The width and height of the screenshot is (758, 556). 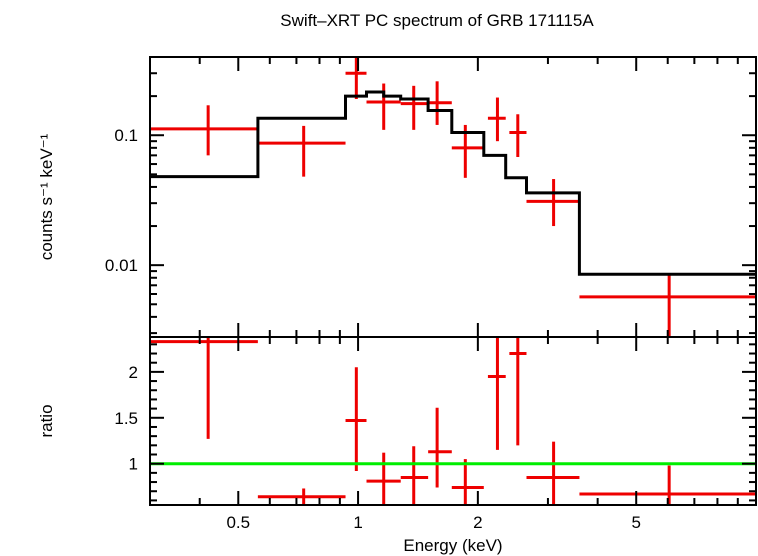 I want to click on x-tick-label: 0.5, so click(x=238, y=522).